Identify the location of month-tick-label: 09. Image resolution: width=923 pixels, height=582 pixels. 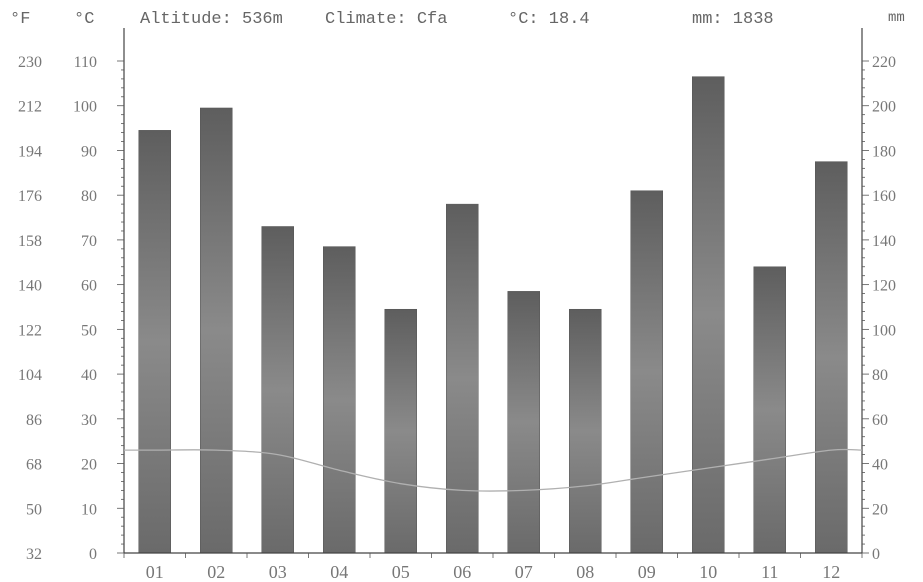
(647, 572).